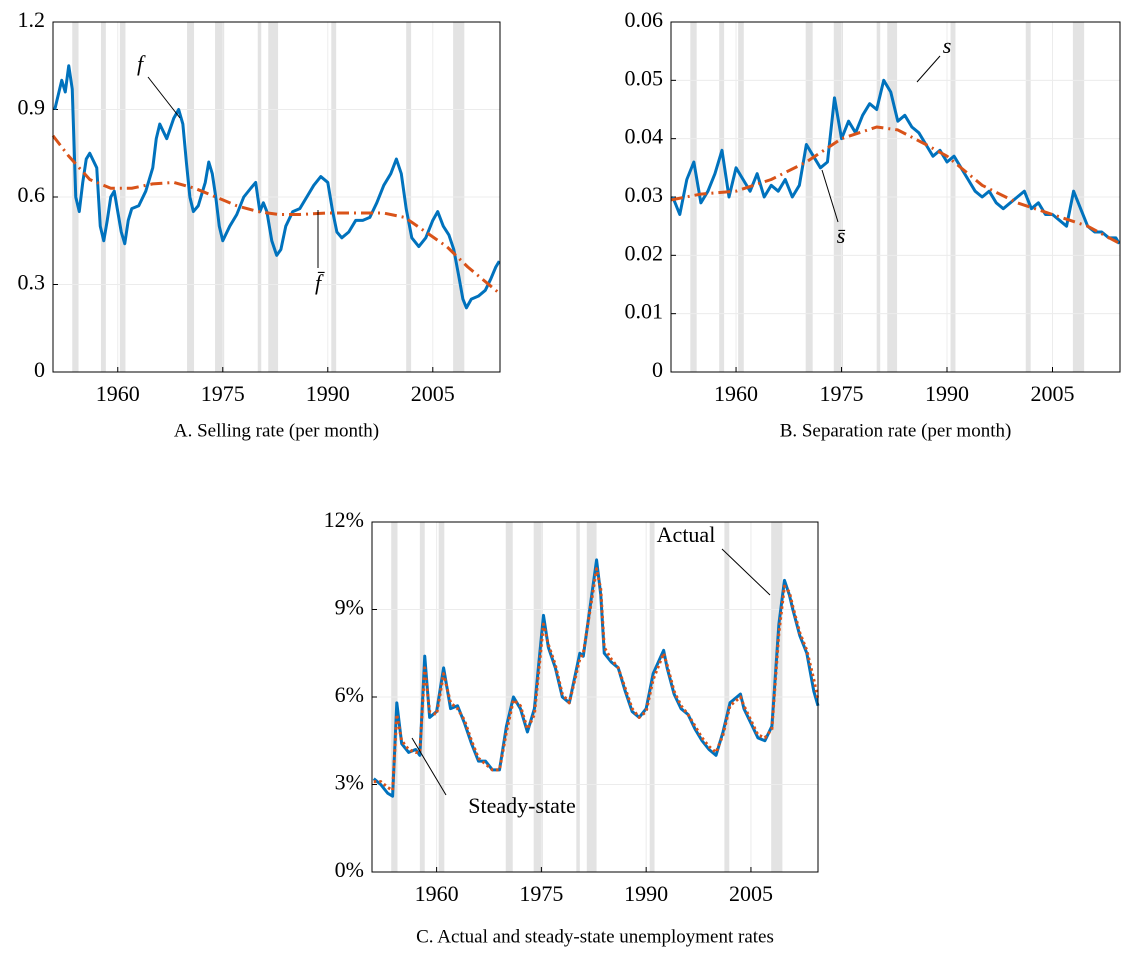  What do you see at coordinates (644, 77) in the screenshot?
I see `y-tick-label: 0.05` at bounding box center [644, 77].